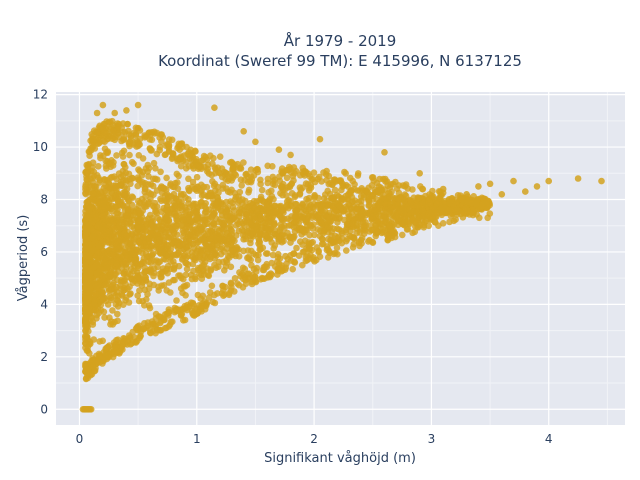  What do you see at coordinates (40, 95) in the screenshot?
I see `y-tick-label: 12` at bounding box center [40, 95].